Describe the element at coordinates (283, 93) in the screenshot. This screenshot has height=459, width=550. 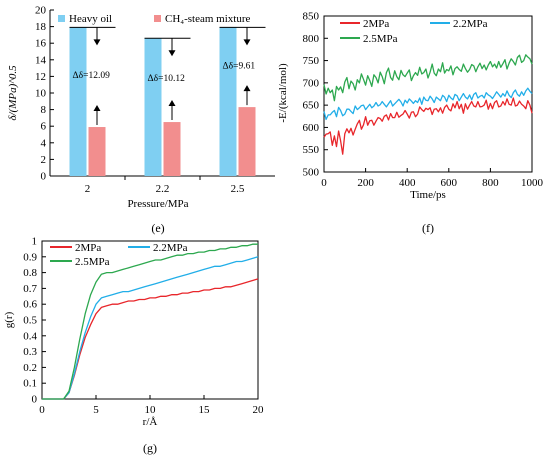
I see `f-y-axis-label: -E/(kcal/mol)` at that location.